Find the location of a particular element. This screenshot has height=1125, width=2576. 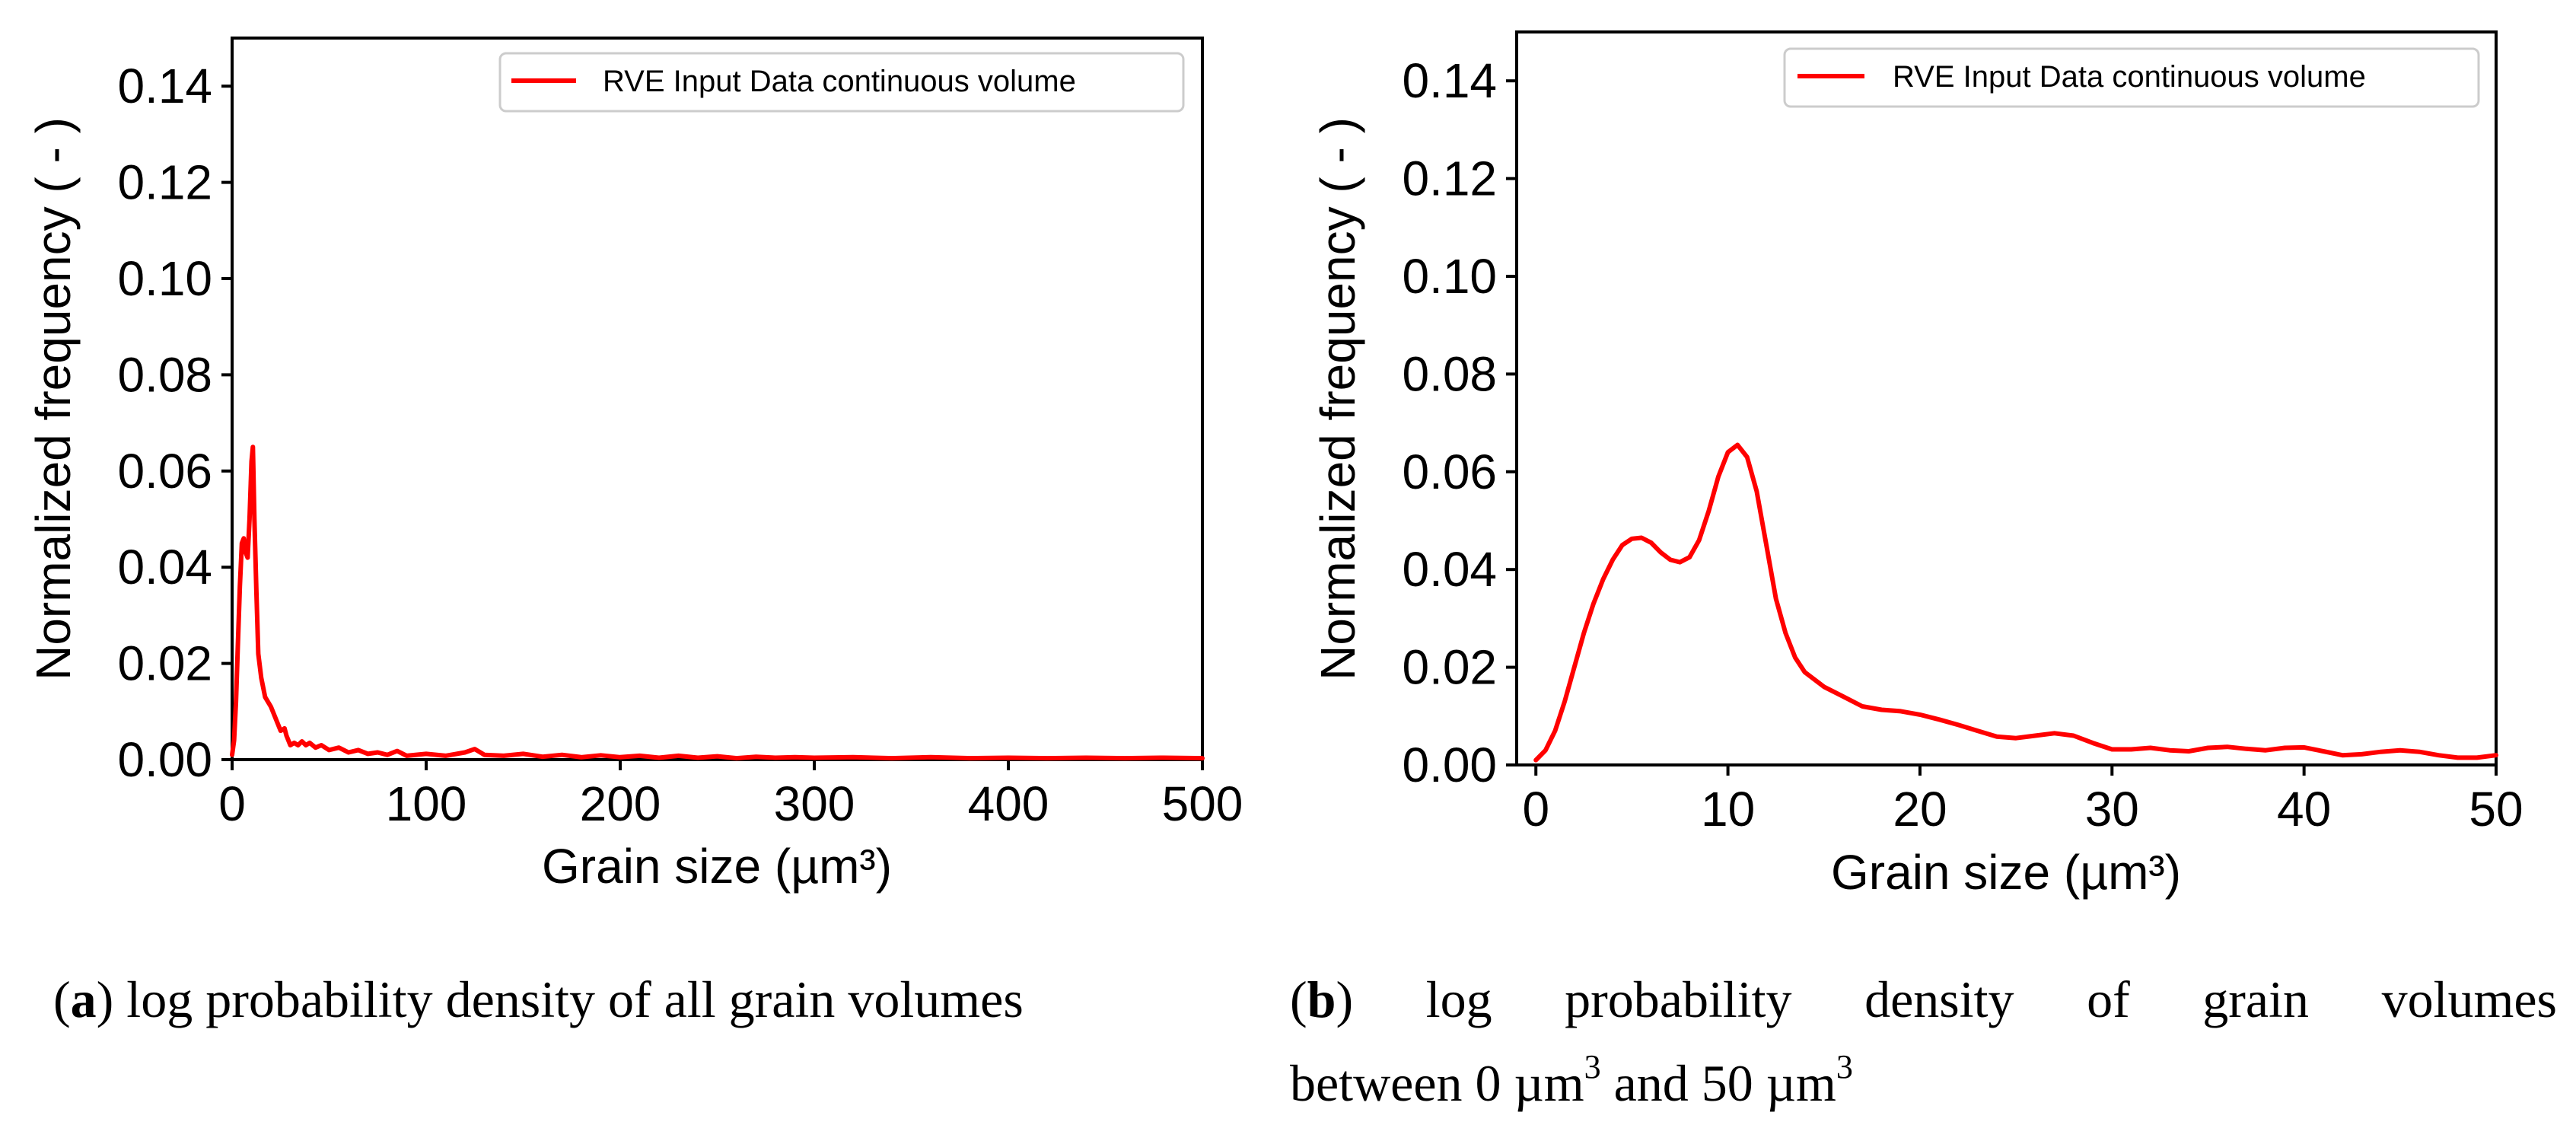

chart-b-x-tick-label: 20 is located at coordinates (1920, 809).